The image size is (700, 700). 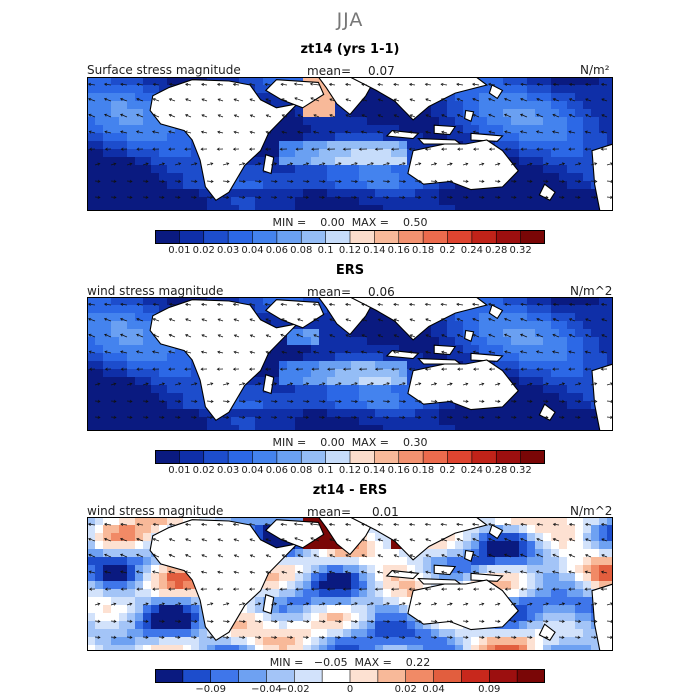 What do you see at coordinates (350, 270) in the screenshot?
I see `panel2-title: ERS` at bounding box center [350, 270].